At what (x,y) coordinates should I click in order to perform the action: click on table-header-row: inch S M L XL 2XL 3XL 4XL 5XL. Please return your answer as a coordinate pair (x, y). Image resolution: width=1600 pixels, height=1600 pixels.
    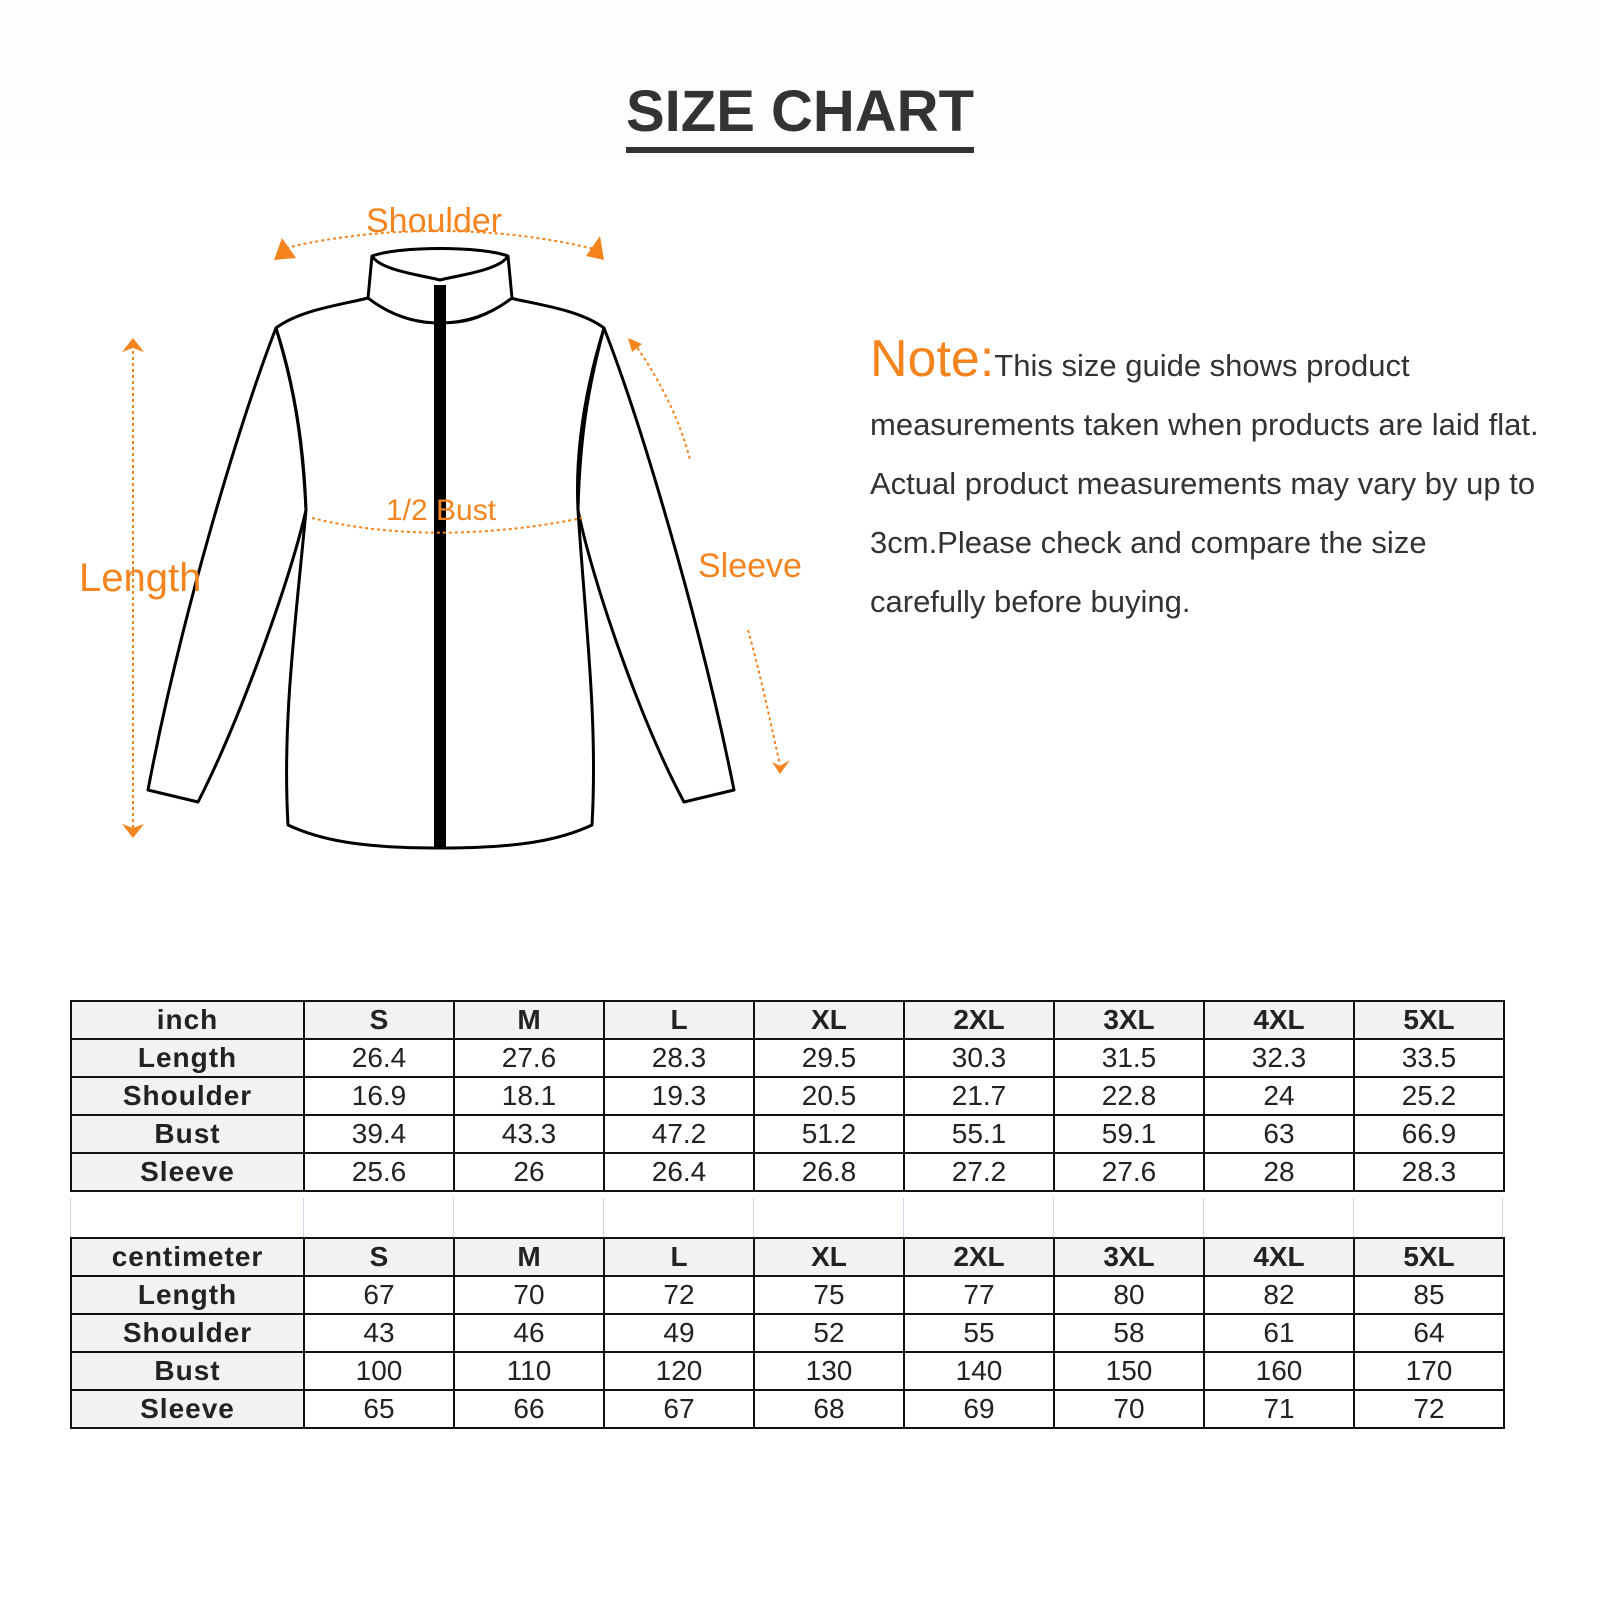
    Looking at the image, I should click on (787, 1020).